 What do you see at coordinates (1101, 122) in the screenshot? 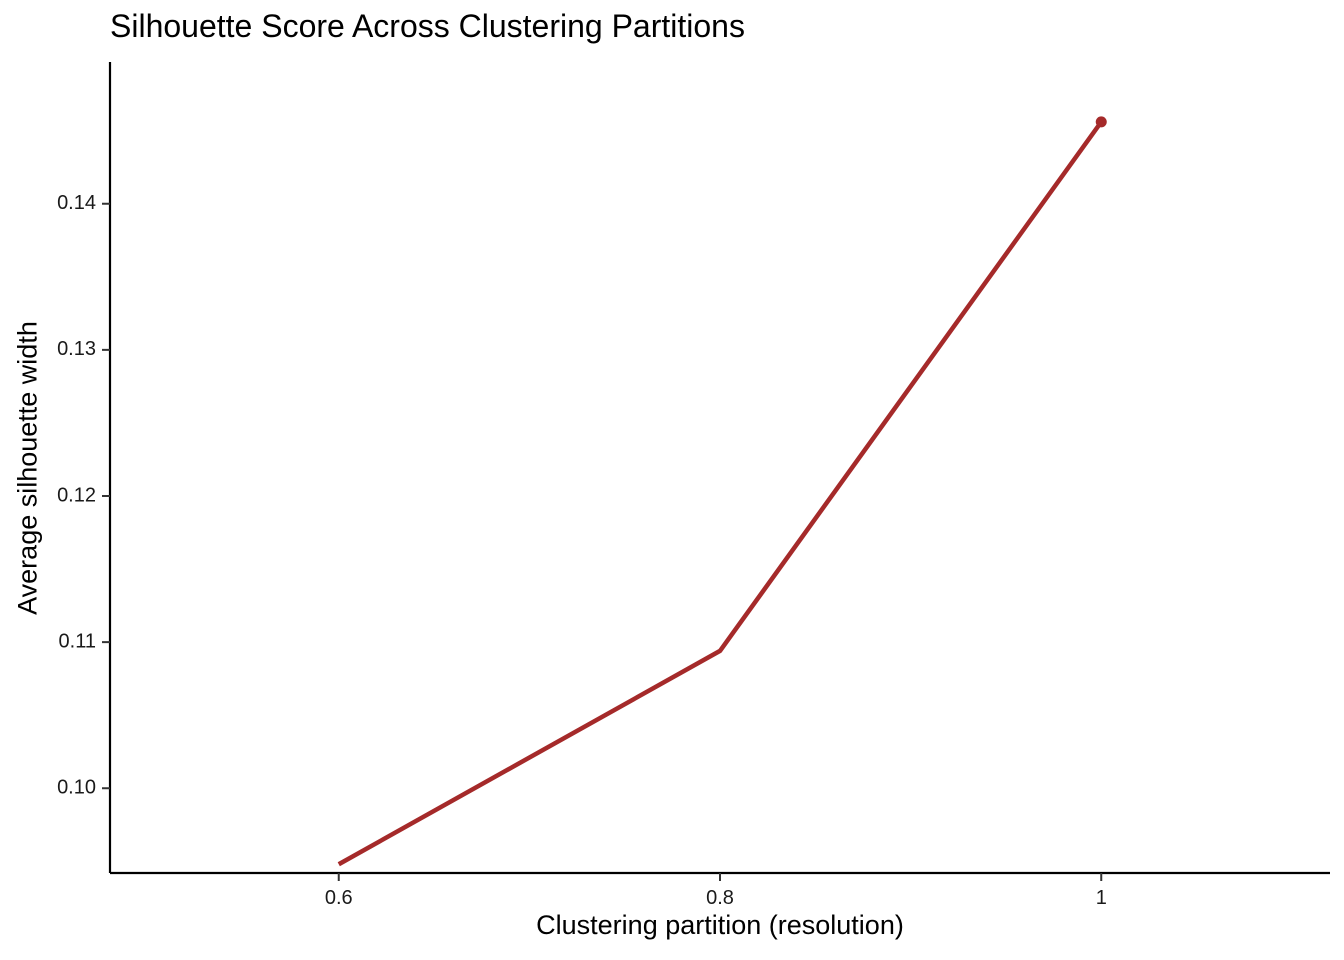
I see `highlight-point` at bounding box center [1101, 122].